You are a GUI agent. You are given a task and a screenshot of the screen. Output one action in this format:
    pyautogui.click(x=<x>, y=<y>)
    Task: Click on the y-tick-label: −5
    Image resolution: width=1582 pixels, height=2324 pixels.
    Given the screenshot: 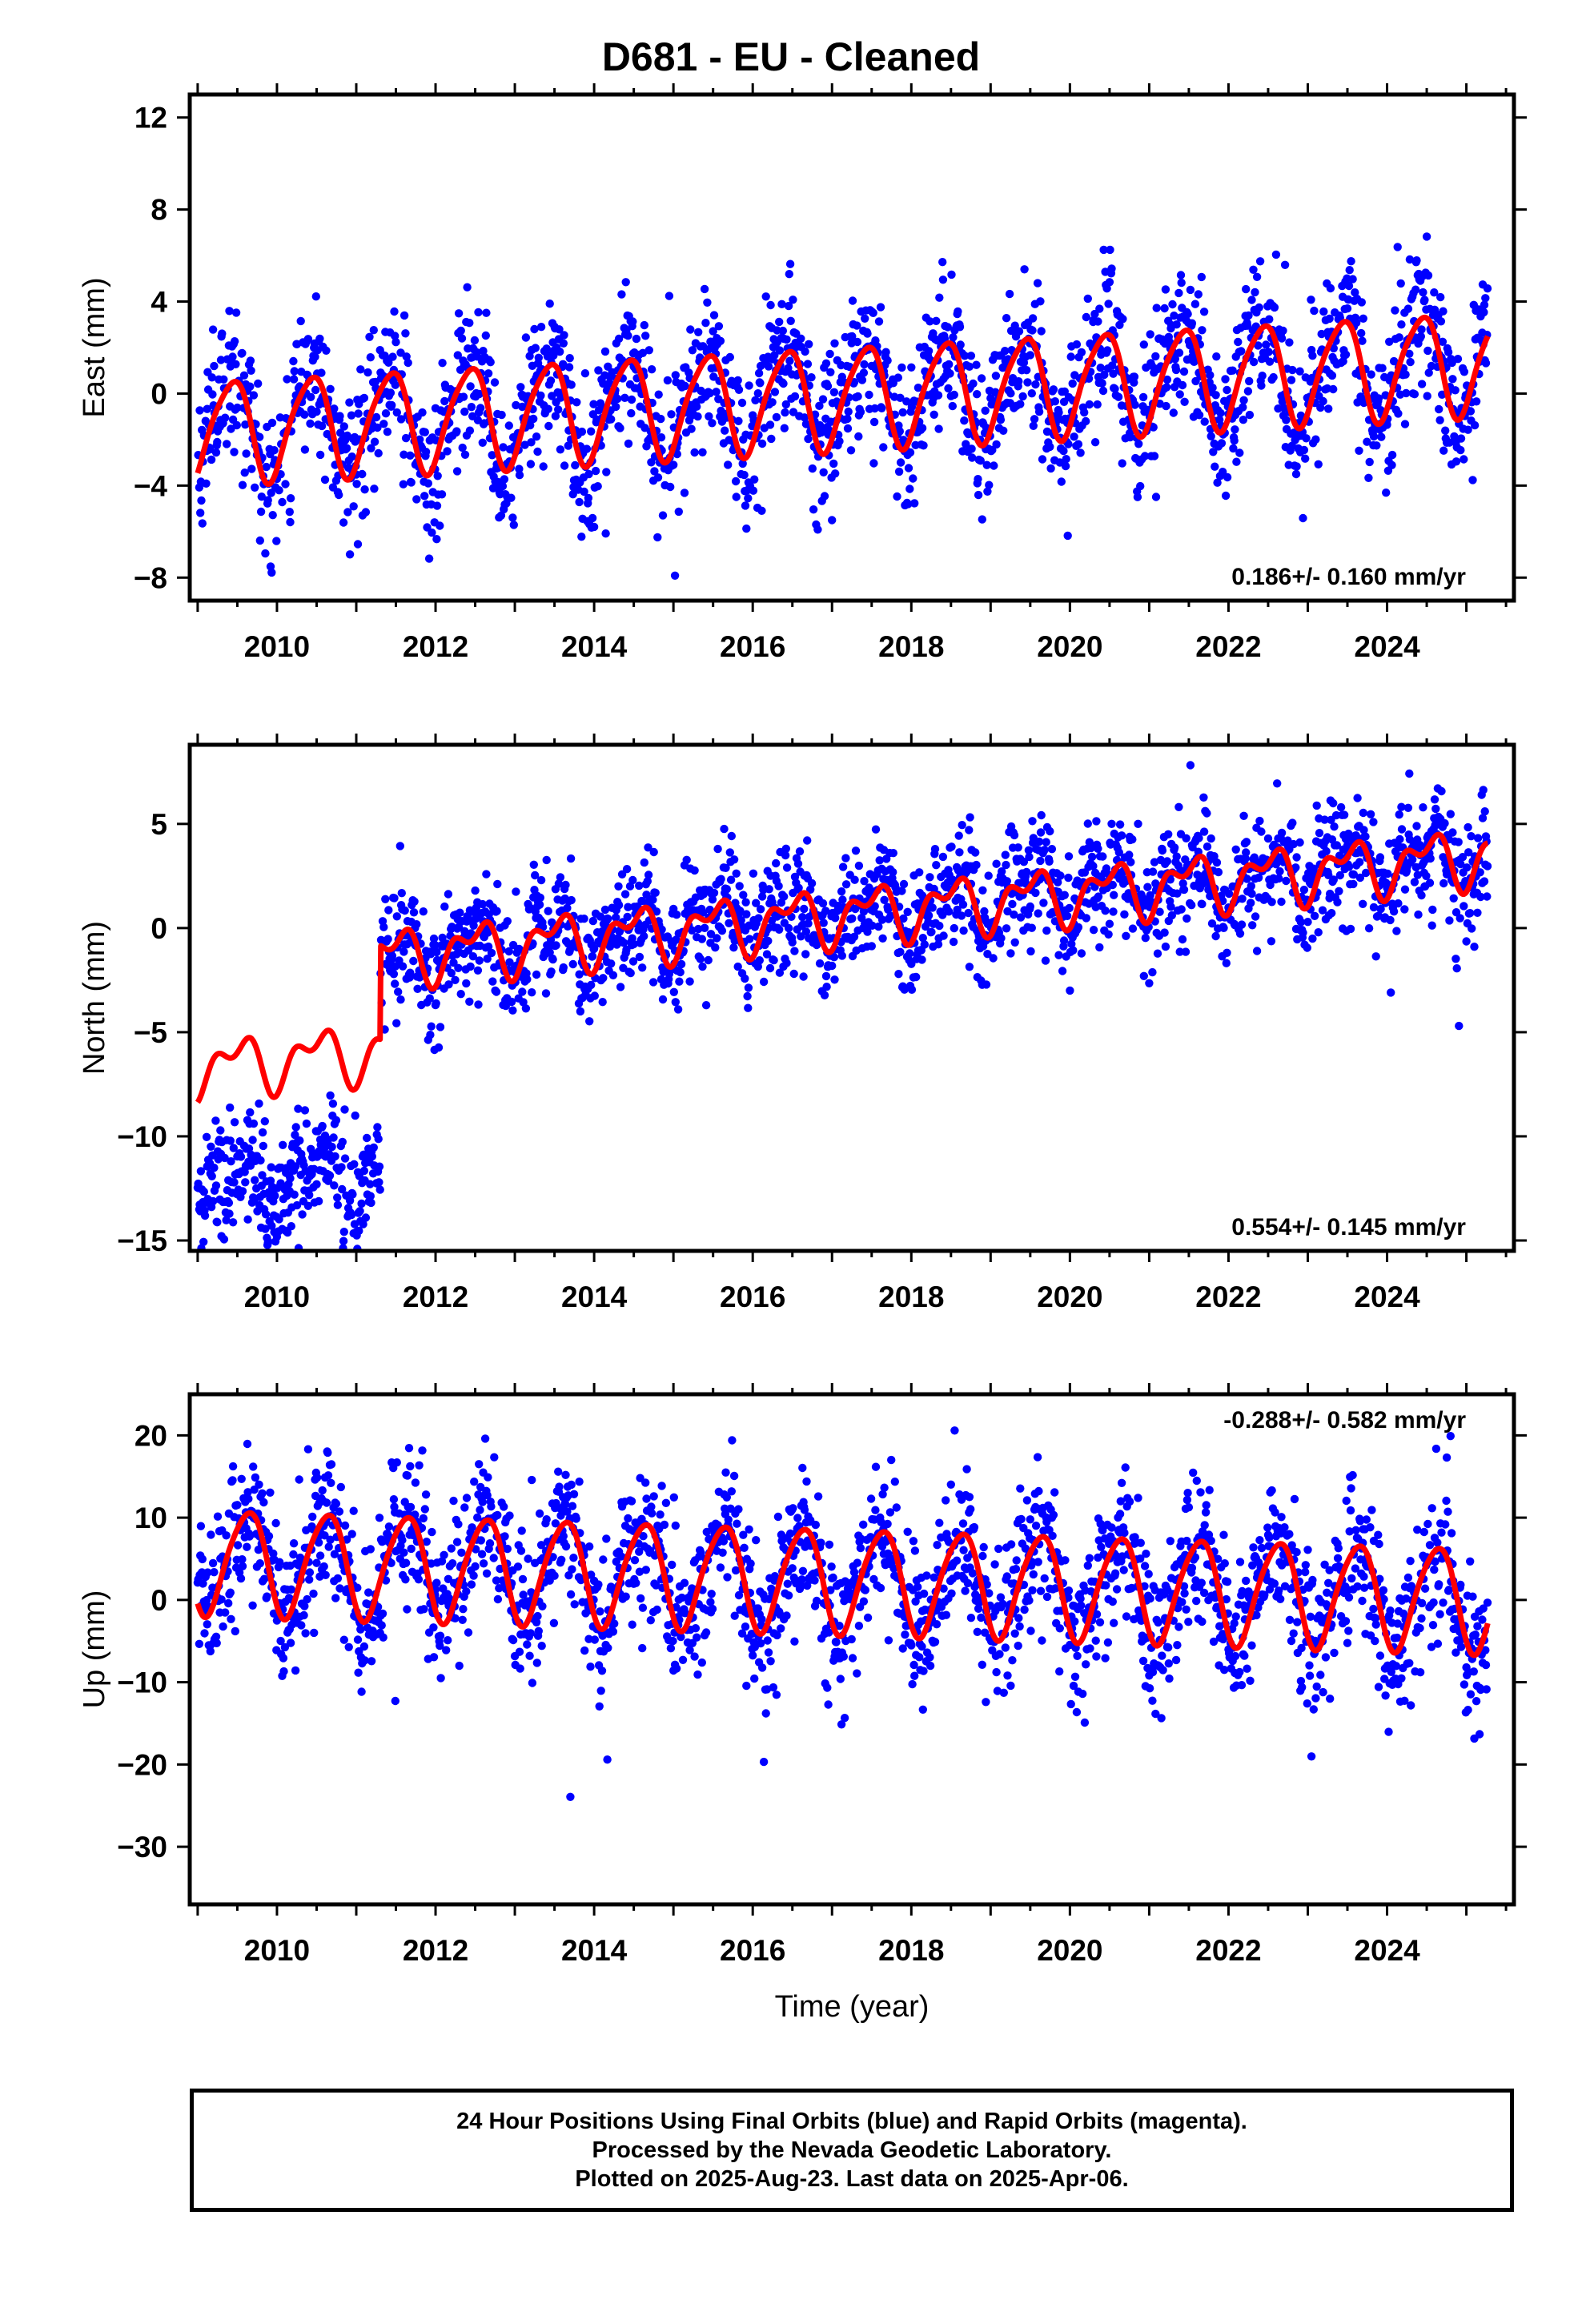 What is the action you would take?
    pyautogui.click(x=151, y=1032)
    